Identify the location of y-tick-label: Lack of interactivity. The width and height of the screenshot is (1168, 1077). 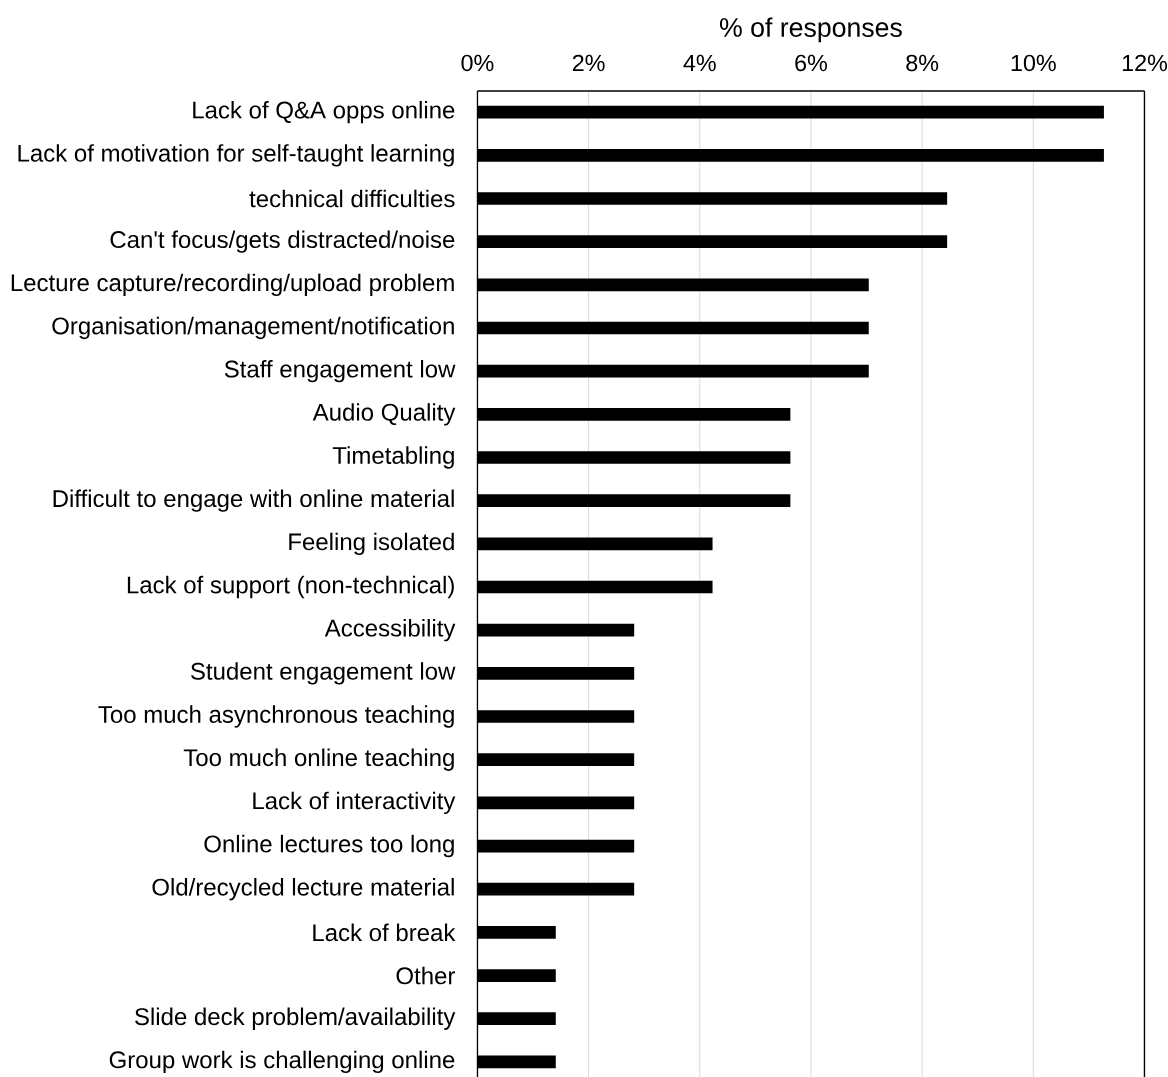
(354, 803).